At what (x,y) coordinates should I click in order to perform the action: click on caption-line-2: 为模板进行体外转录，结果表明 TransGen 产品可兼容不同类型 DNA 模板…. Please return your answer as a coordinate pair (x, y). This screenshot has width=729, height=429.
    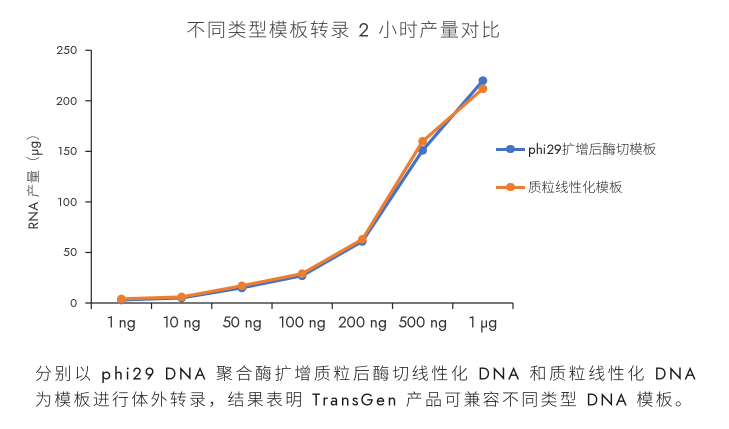
    Looking at the image, I should click on (365, 400).